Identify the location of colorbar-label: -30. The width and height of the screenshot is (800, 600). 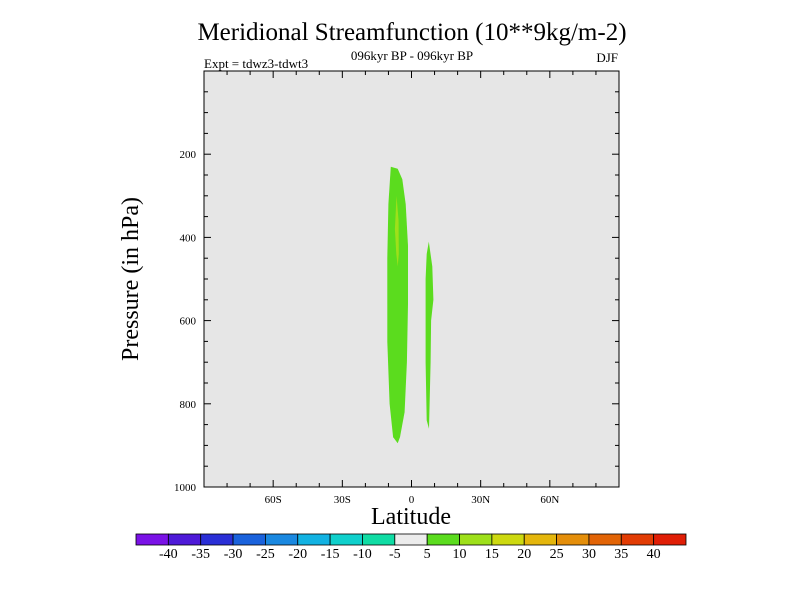
(233, 554).